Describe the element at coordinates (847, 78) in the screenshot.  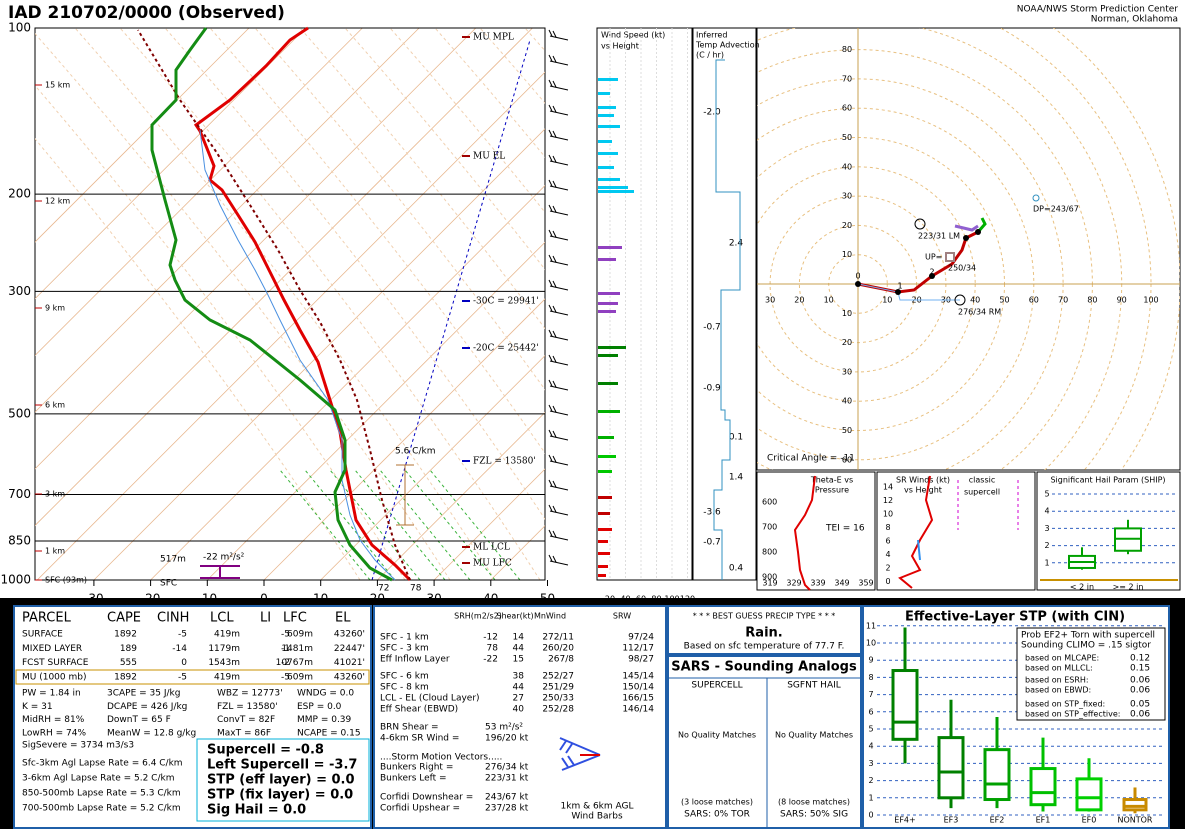
I see `hodo-ring-label: 70` at that location.